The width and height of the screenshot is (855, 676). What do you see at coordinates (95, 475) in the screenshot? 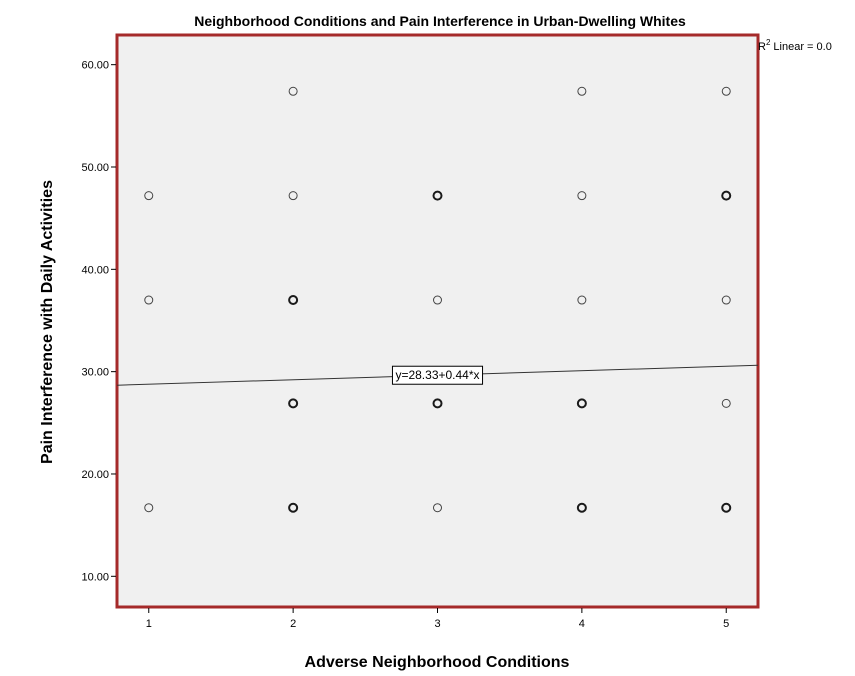
I see `y-tick-label: 20.00` at bounding box center [95, 475].